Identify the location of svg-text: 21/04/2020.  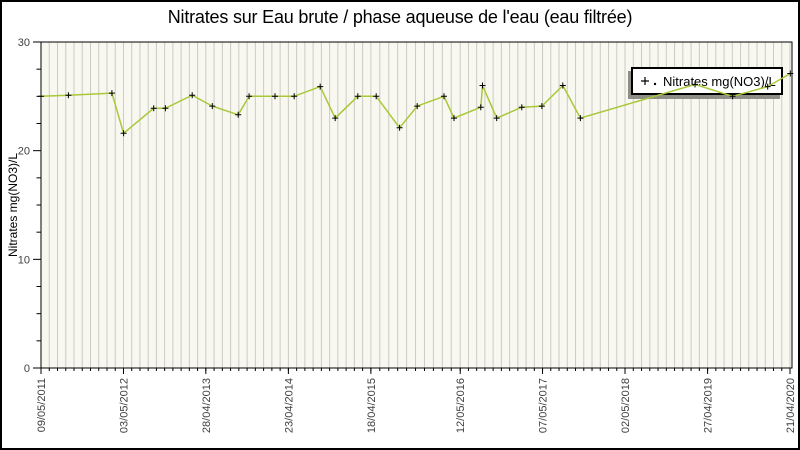
(791, 405).